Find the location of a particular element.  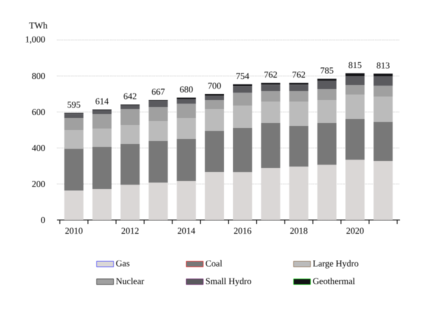

total-label: 667 is located at coordinates (158, 91).